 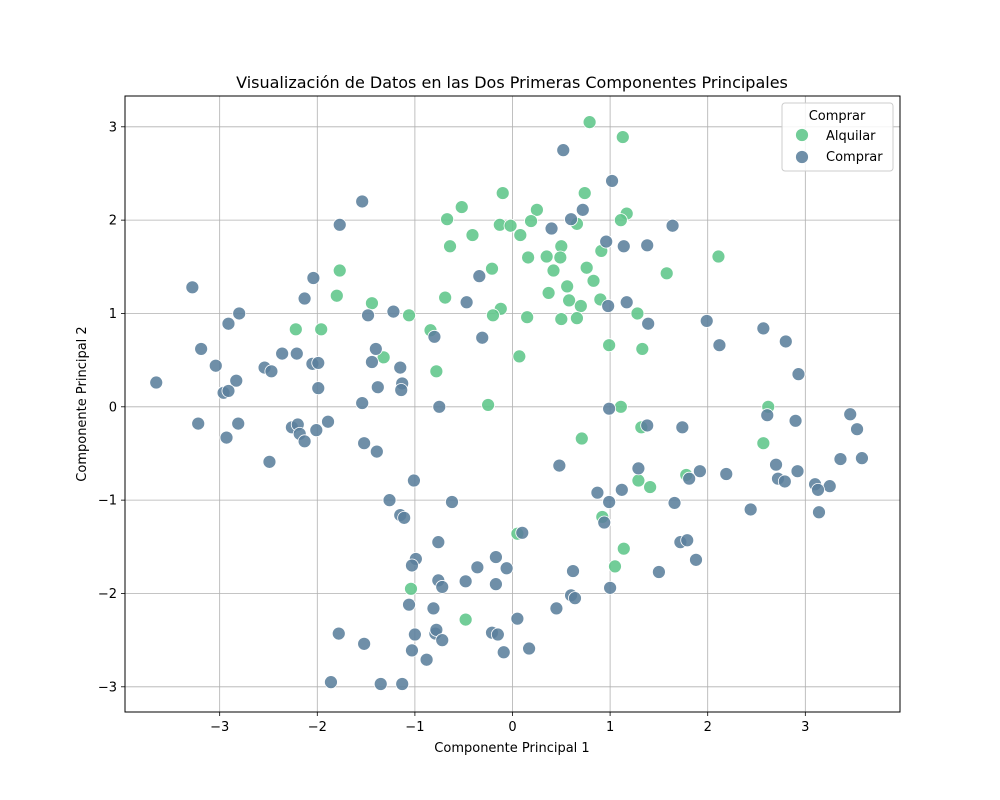 I want to click on legend-box, so click(x=837, y=137).